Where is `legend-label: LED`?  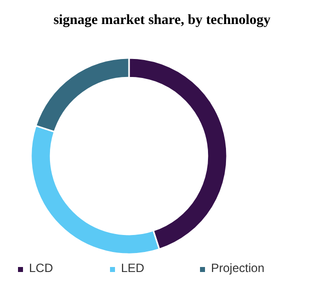
legend-label: LED is located at coordinates (133, 268).